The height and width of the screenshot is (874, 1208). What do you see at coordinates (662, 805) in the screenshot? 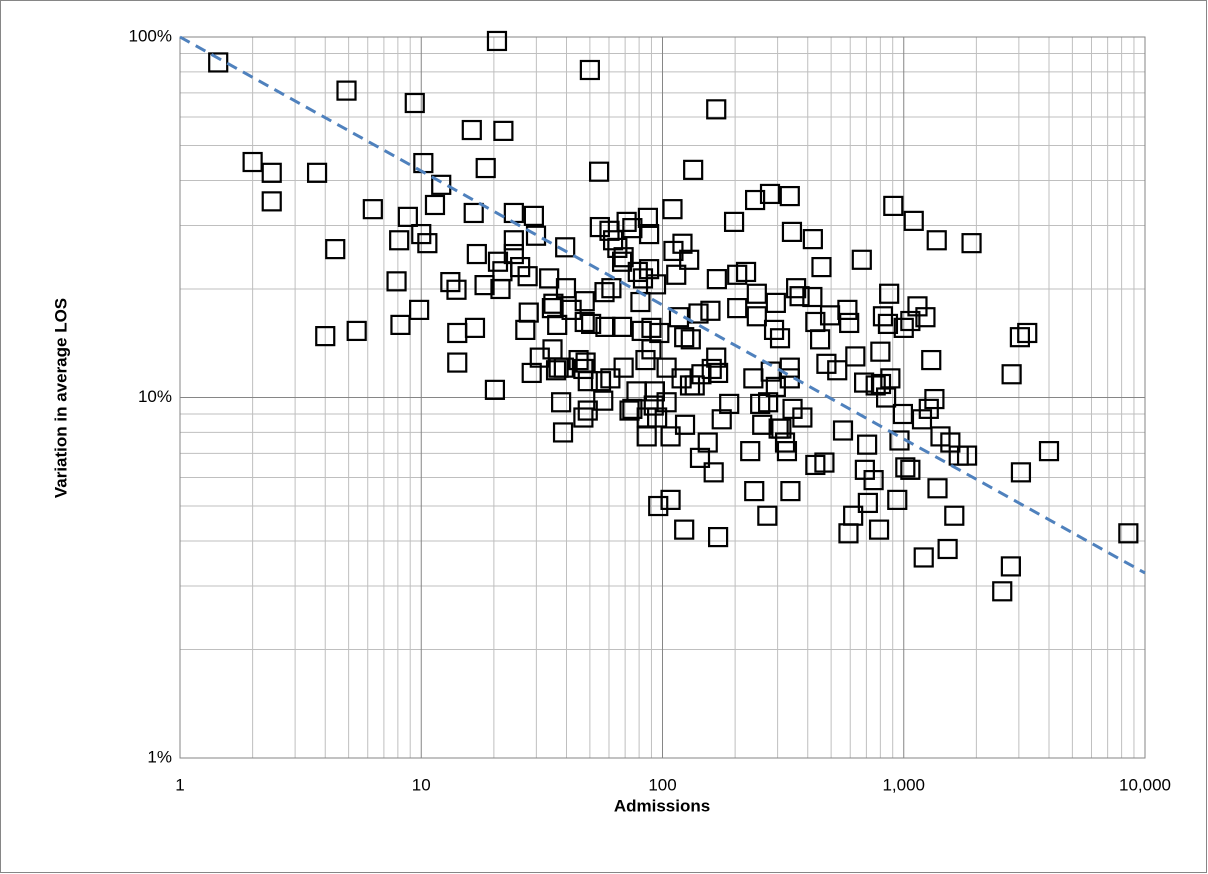
I see `x-axis-title: Admissions` at bounding box center [662, 805].